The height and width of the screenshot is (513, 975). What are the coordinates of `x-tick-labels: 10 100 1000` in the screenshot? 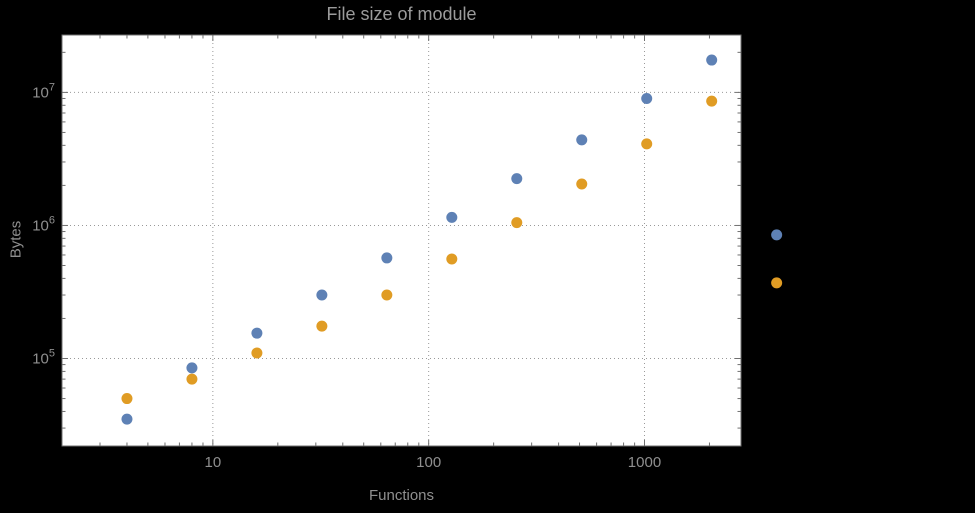 It's located at (433, 462).